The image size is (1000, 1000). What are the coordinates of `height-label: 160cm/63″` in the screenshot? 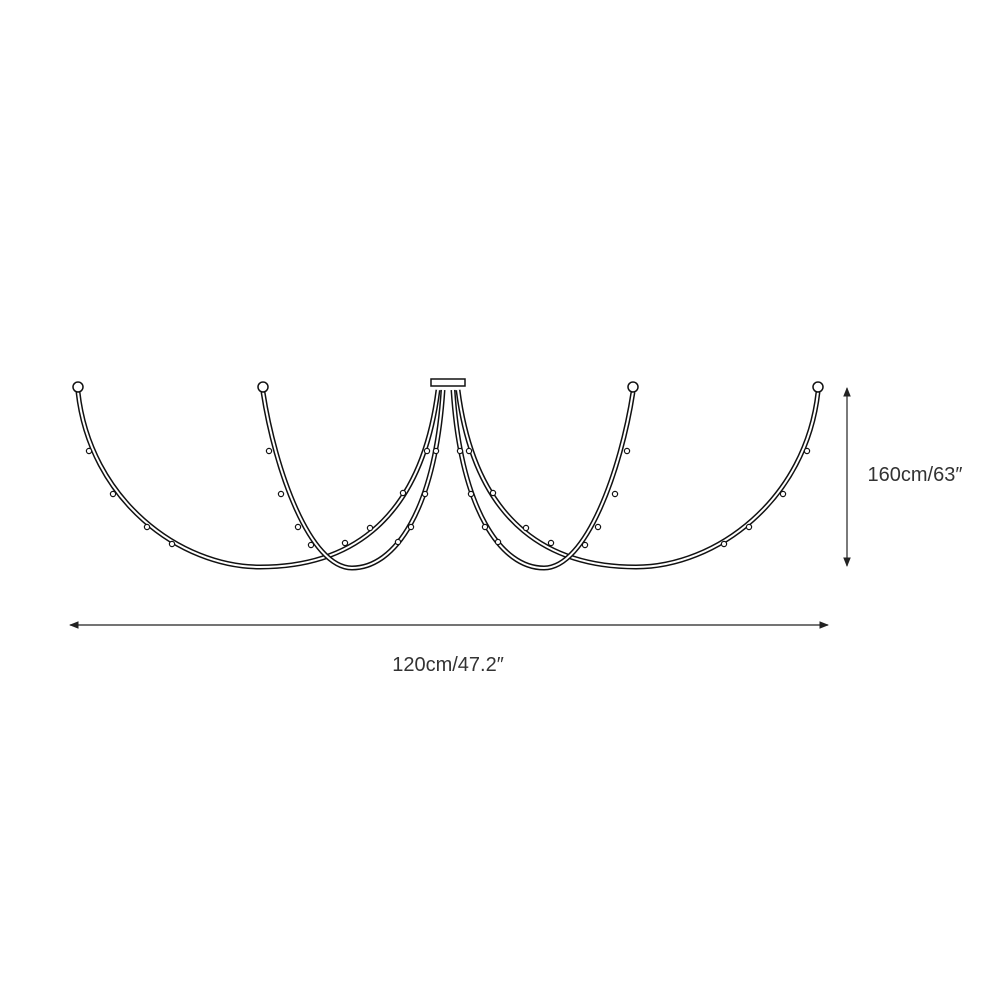 It's located at (915, 475).